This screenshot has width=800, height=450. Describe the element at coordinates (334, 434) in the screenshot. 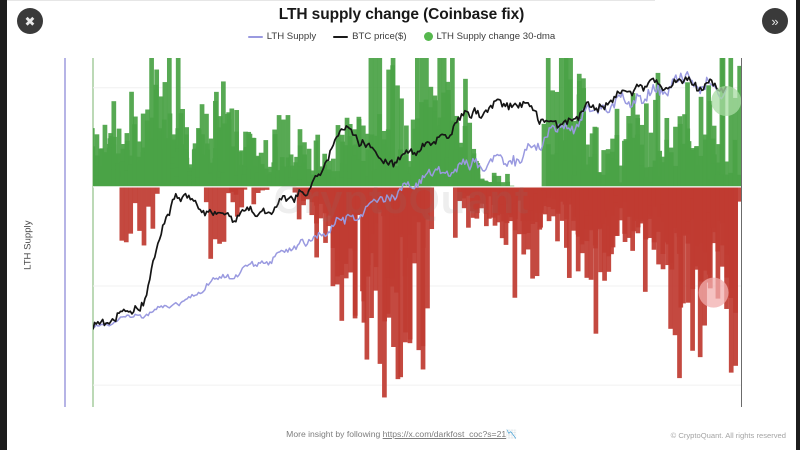

I see `footer-insight-prefix: More insight by following` at that location.